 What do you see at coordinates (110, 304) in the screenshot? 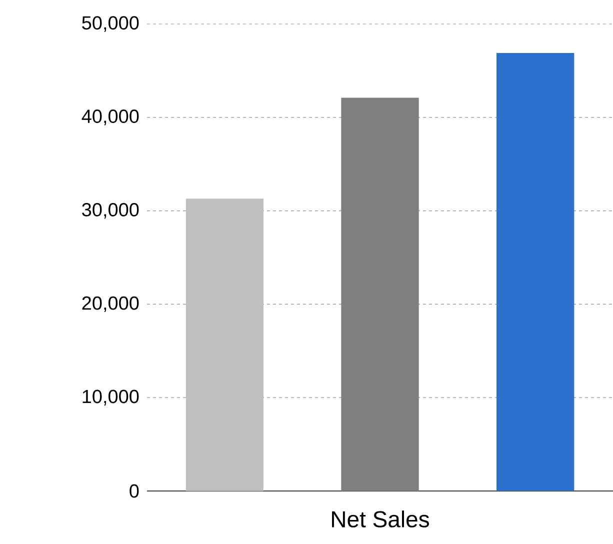
I see `y-tick-label: 20,000` at bounding box center [110, 304].